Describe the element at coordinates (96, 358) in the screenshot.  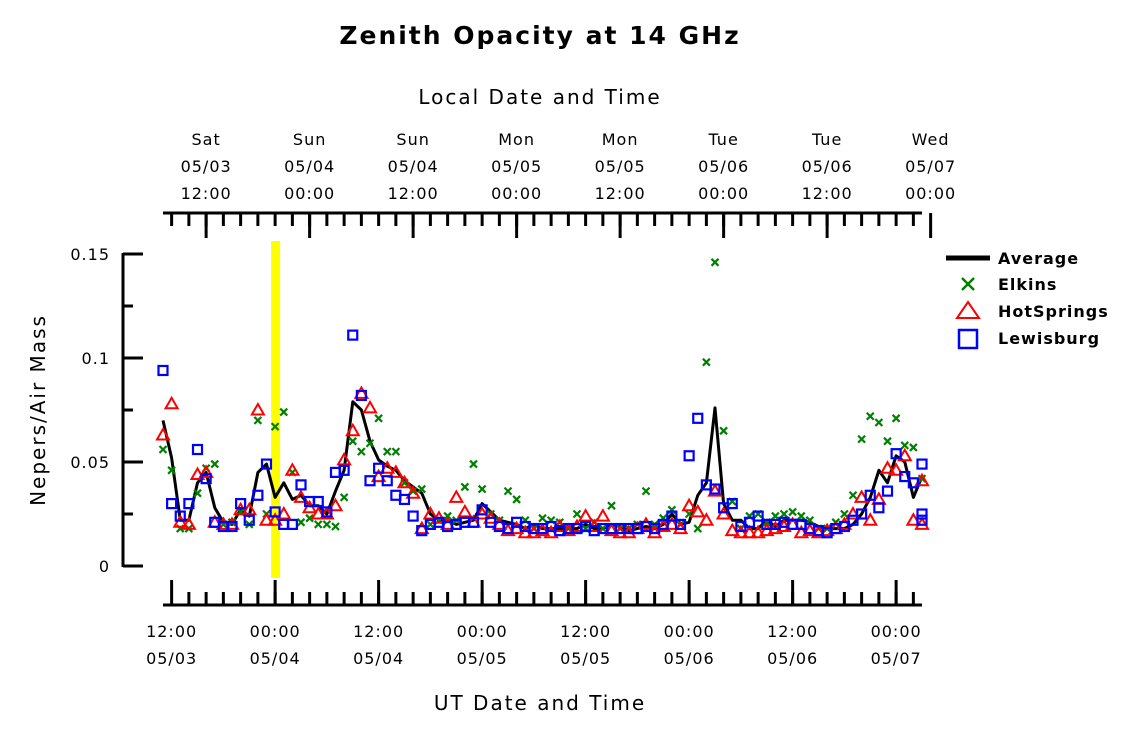
I see `y-tick-label: 0.1` at that location.